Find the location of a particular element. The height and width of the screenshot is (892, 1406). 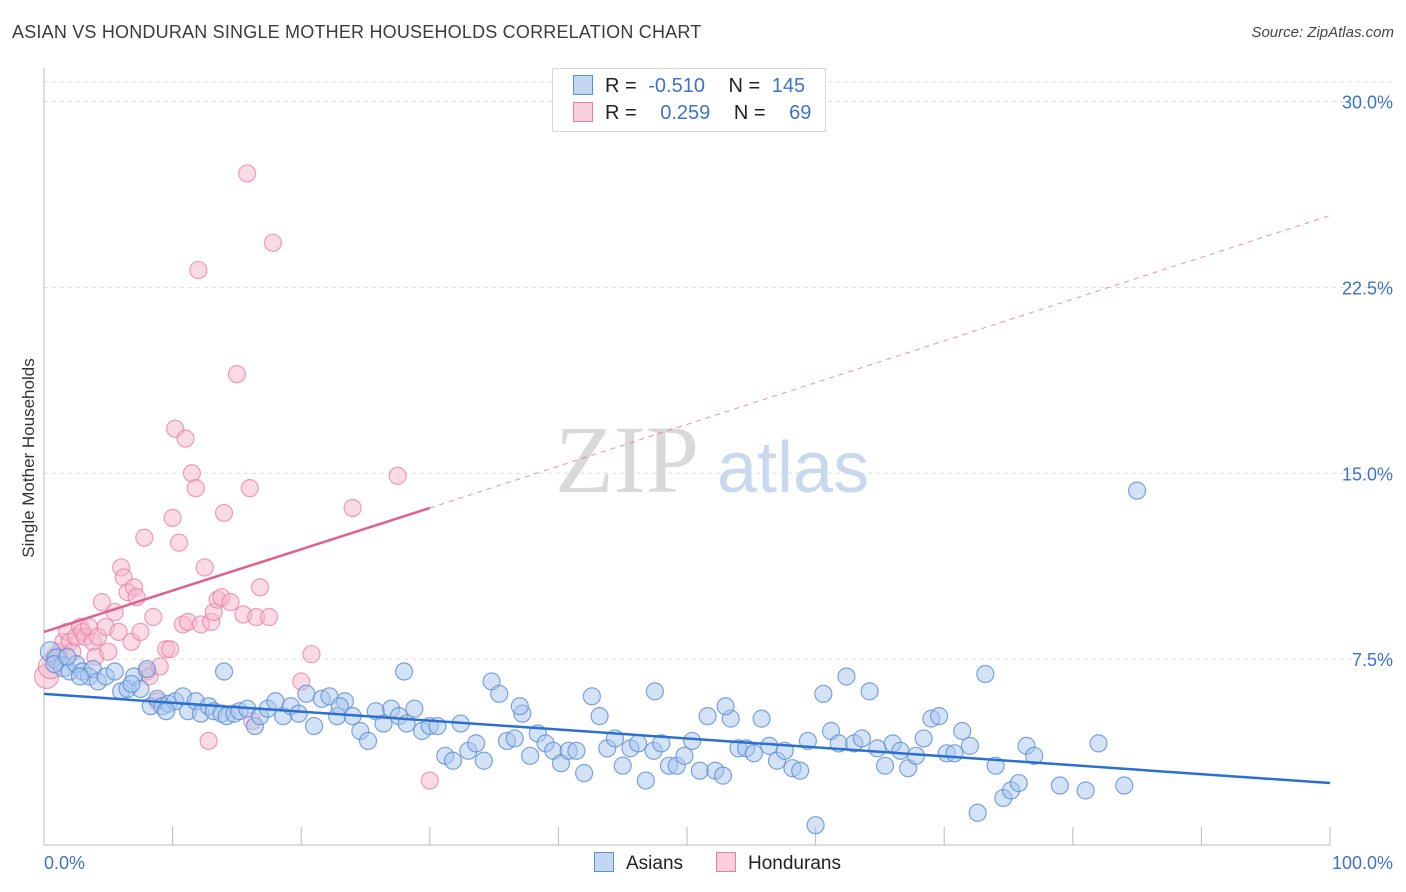

y-tick-label-0: 7.5% is located at coordinates (1372, 660).